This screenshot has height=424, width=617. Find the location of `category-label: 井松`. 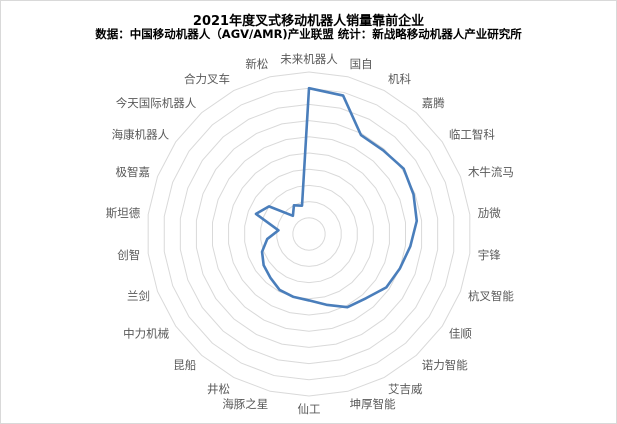

category-label: 井松 is located at coordinates (218, 389).